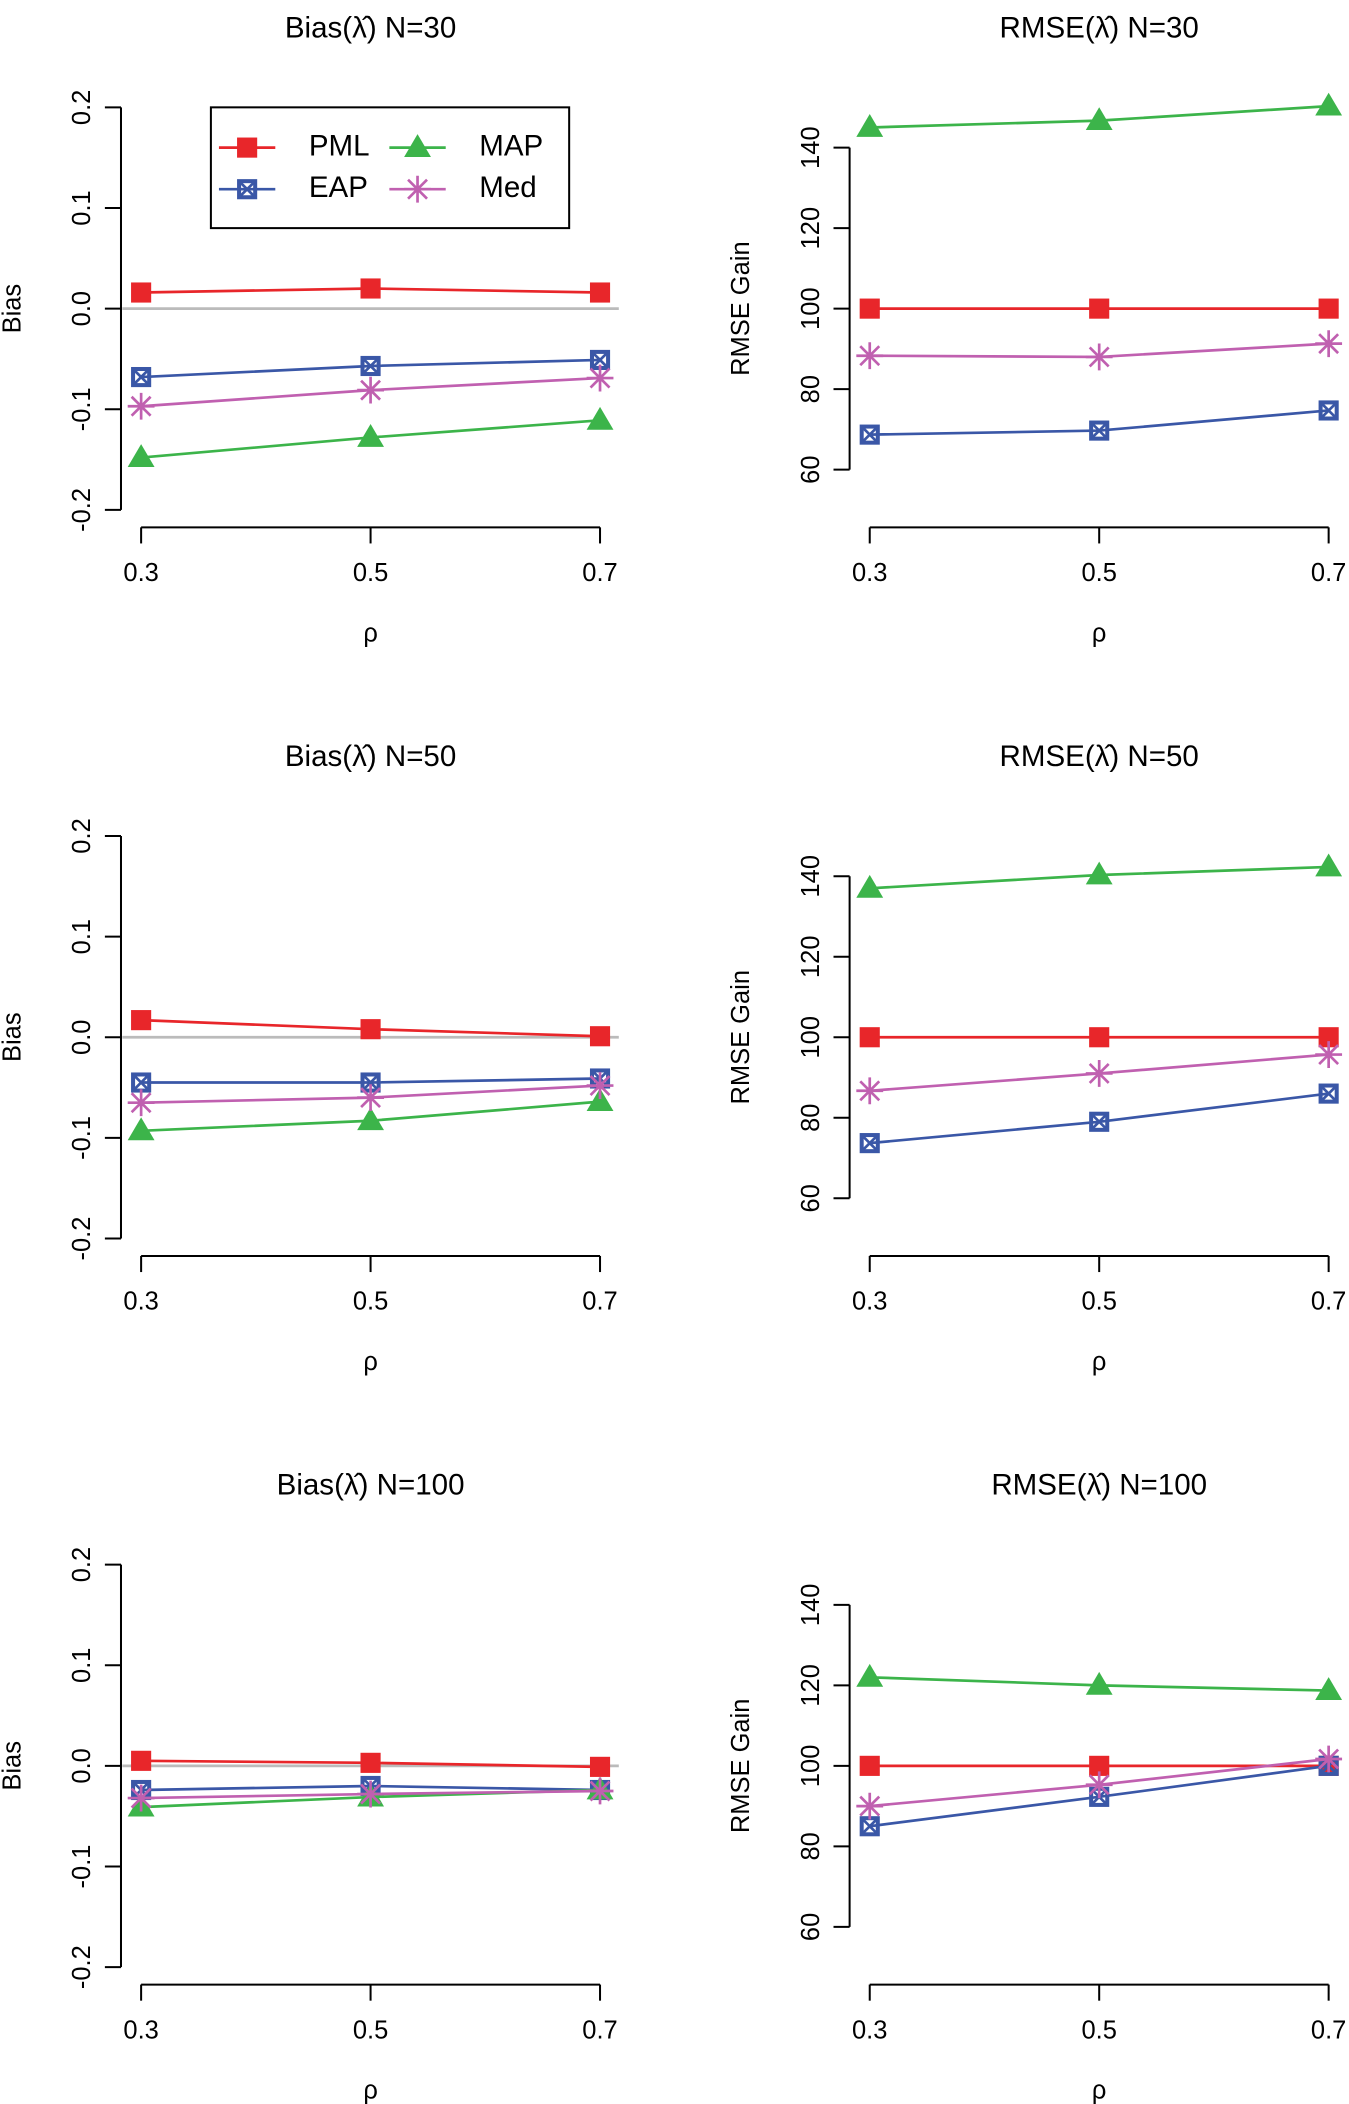  Describe the element at coordinates (507, 187) in the screenshot. I see `legend-label: Med` at that location.